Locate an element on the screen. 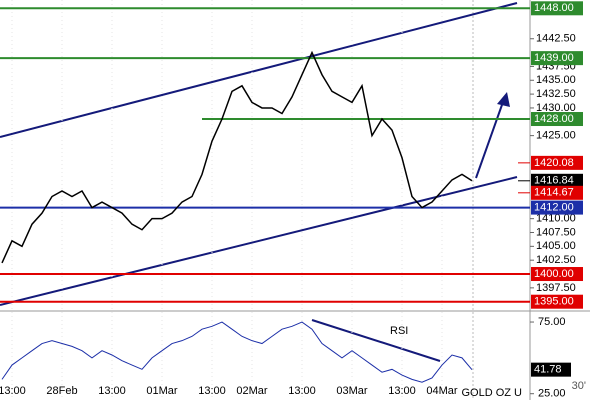 The image size is (590, 400). instrument: GOLD OZ U is located at coordinates (491, 393).